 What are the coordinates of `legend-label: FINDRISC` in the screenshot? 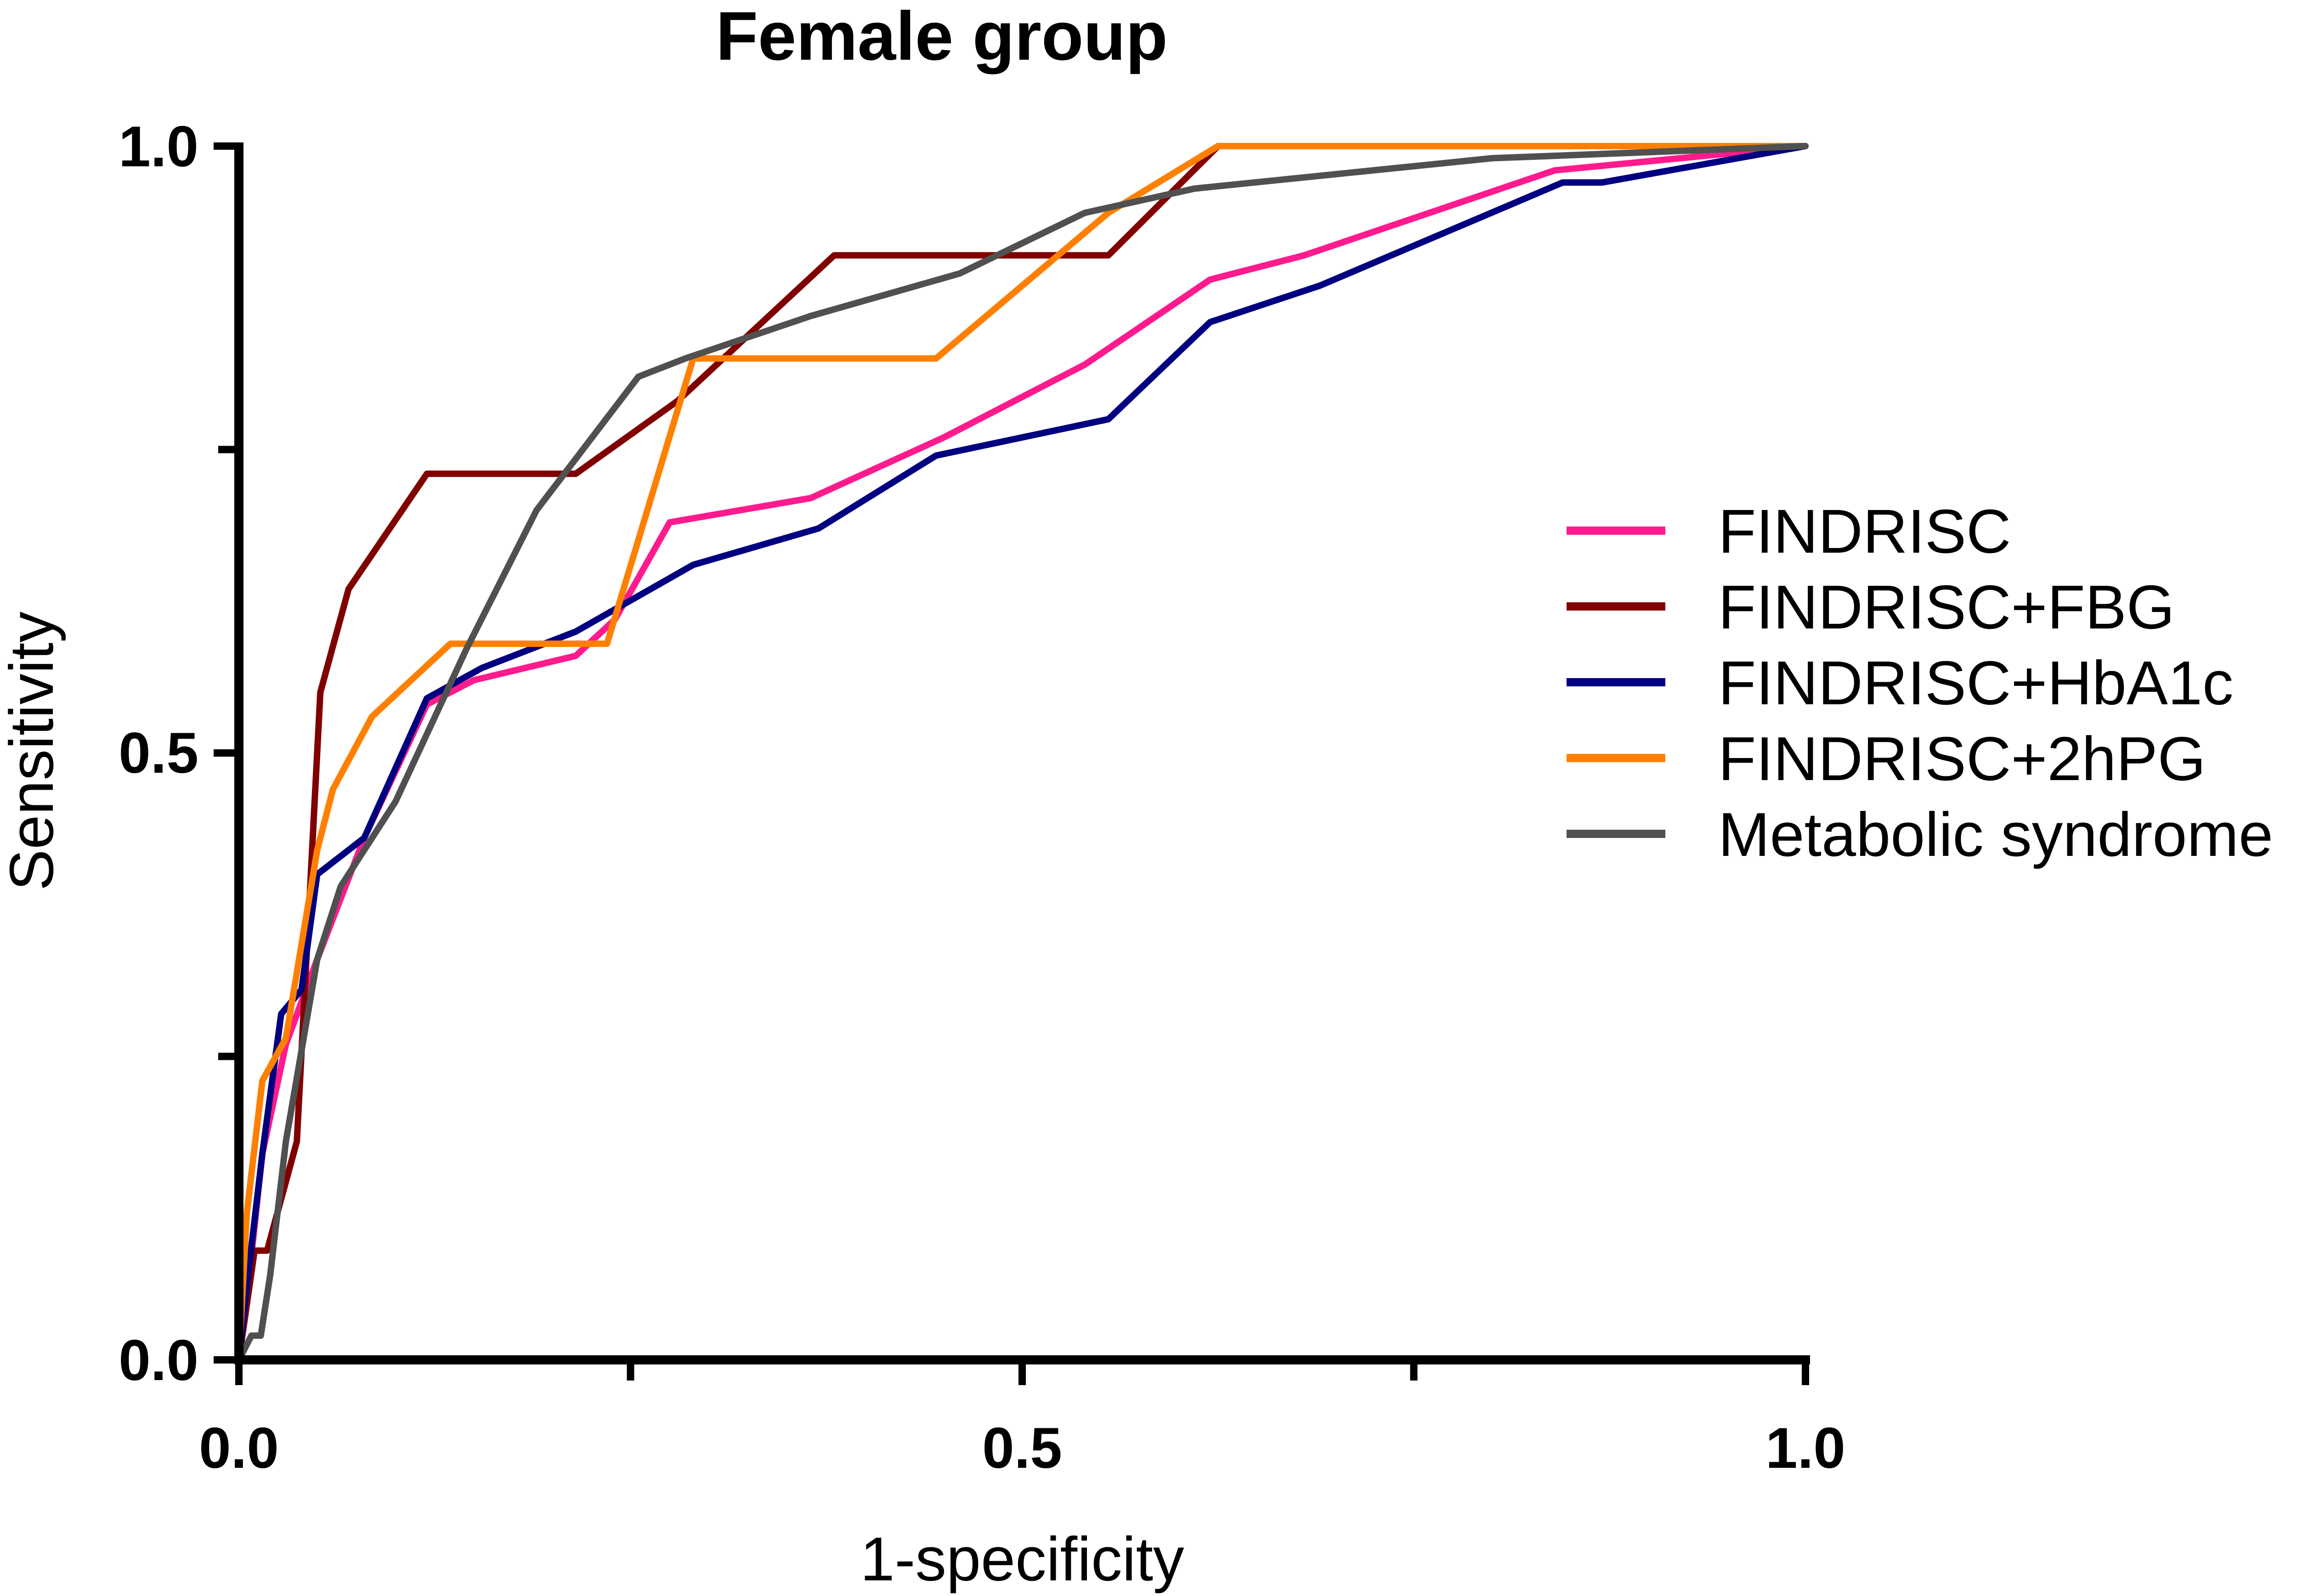 It's located at (1864, 532).